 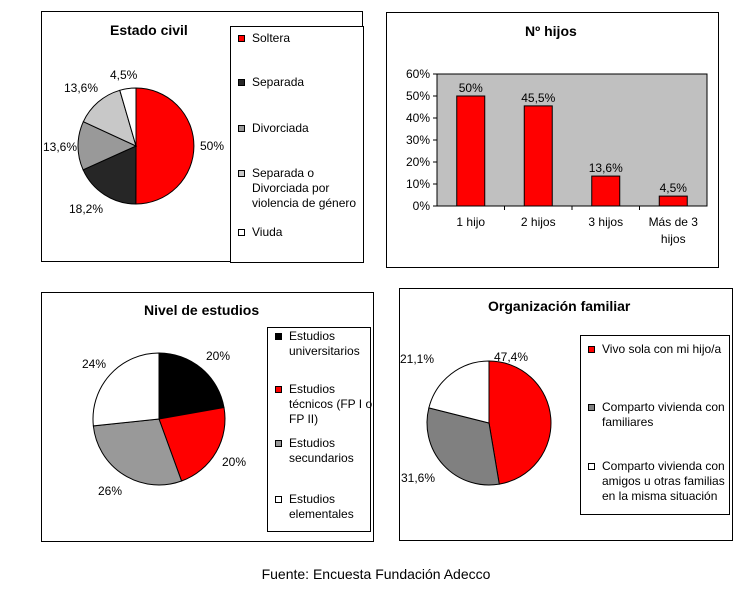 I want to click on bar-value-label: 4,5%, so click(x=674, y=188).